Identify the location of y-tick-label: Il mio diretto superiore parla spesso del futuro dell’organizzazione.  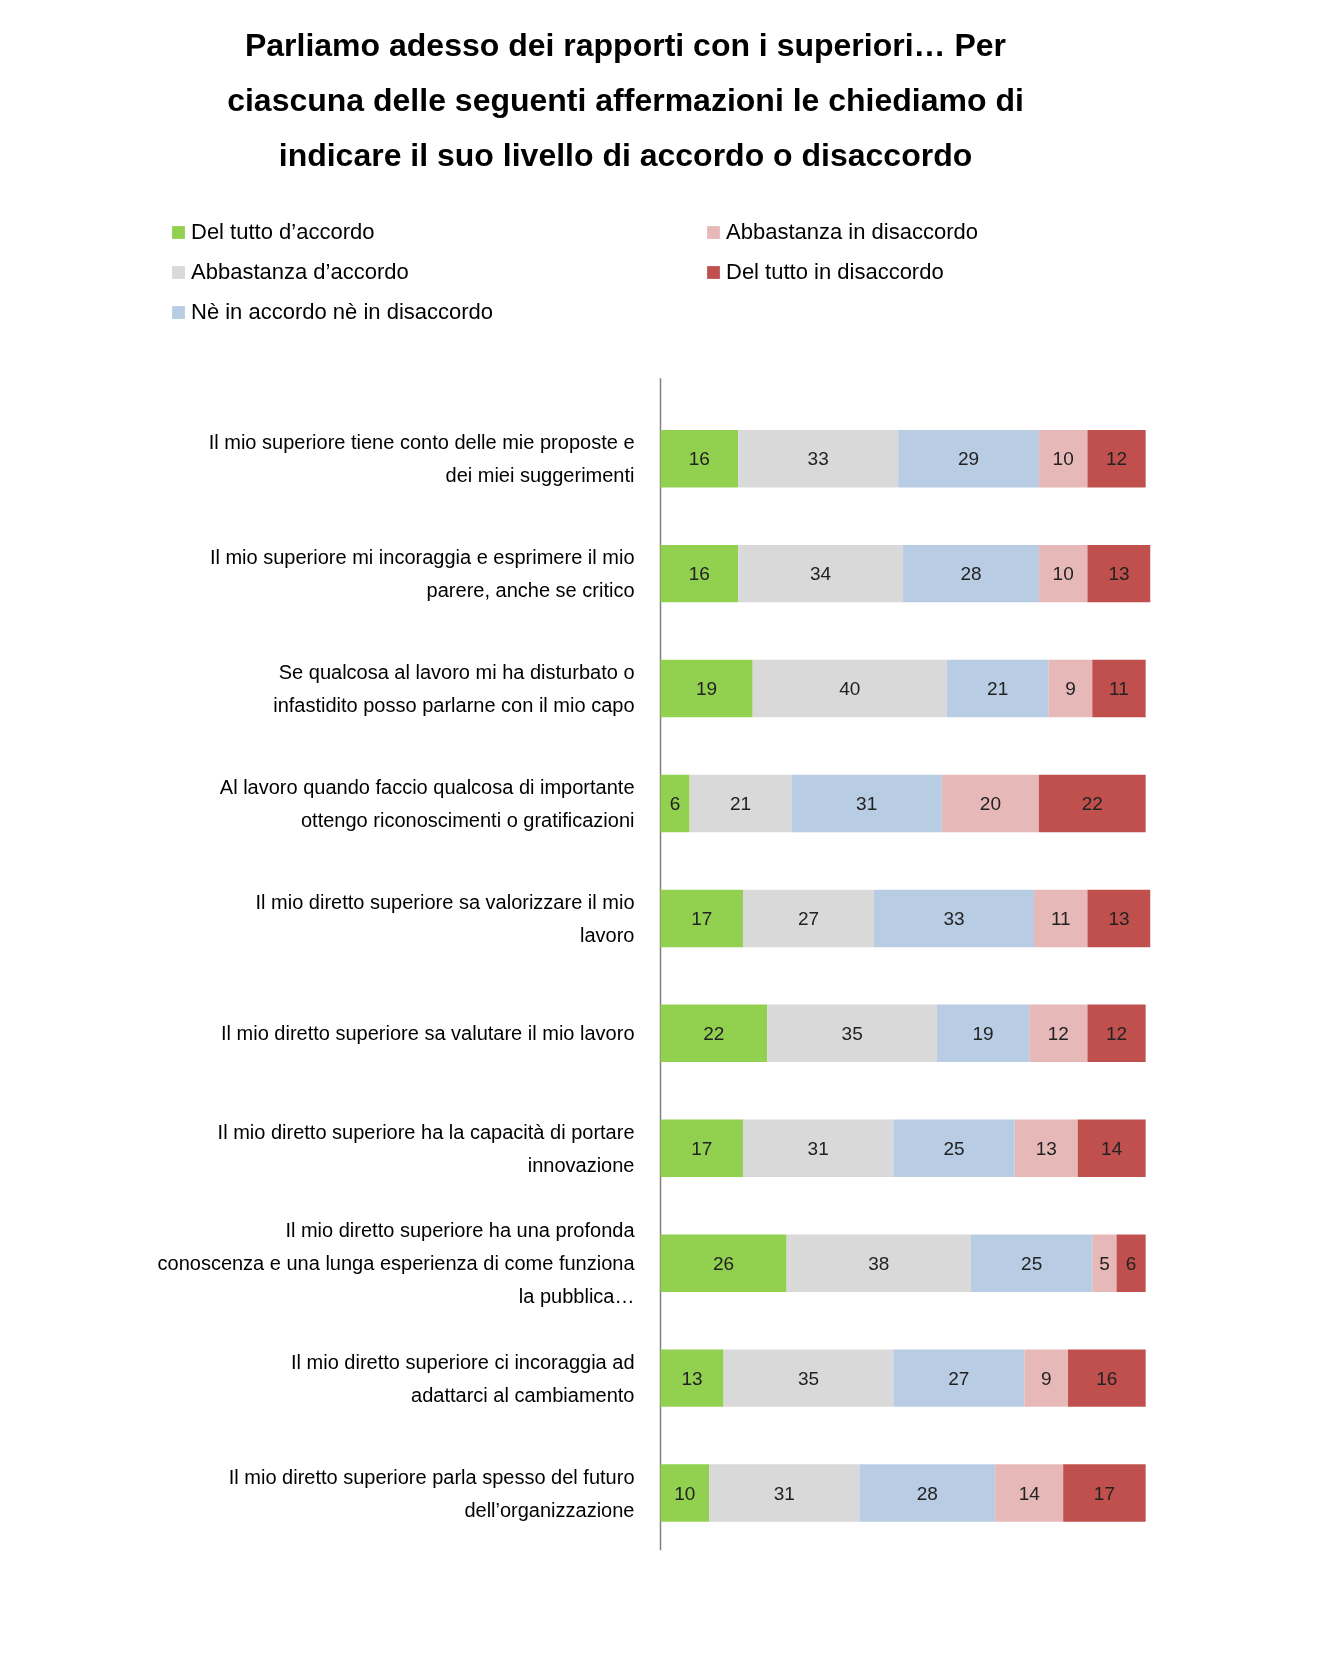
(431, 1493).